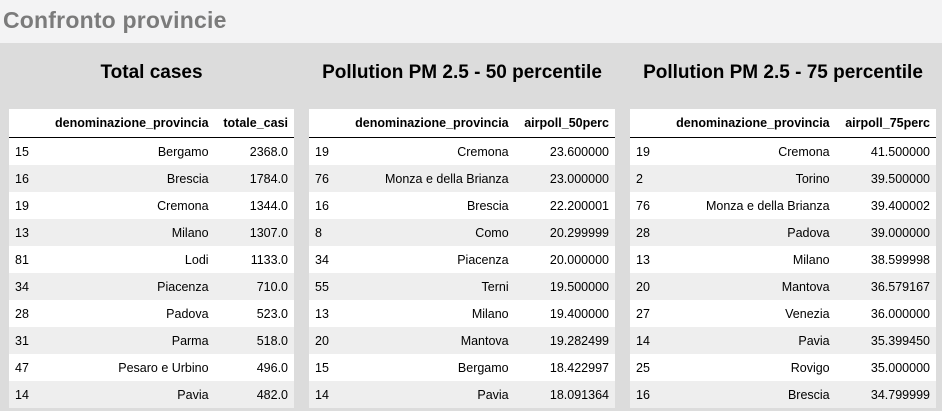 This screenshot has width=942, height=411. Describe the element at coordinates (783, 178) in the screenshot. I see `table-row: 2 Torino 39.500000` at that location.